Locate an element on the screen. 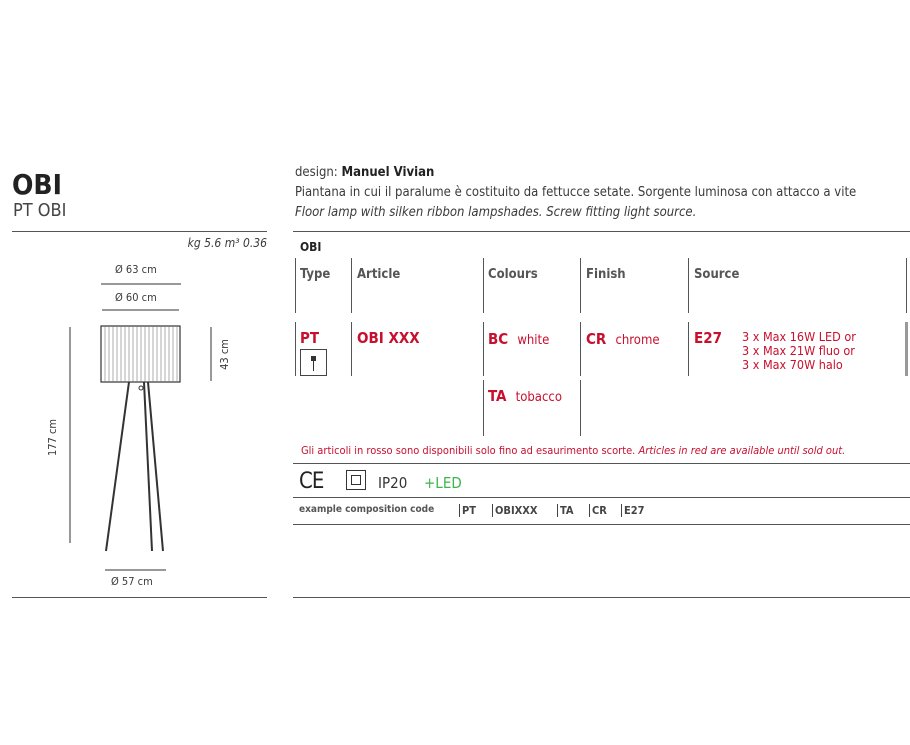 The image size is (910, 745). lampshade is located at coordinates (140, 354).